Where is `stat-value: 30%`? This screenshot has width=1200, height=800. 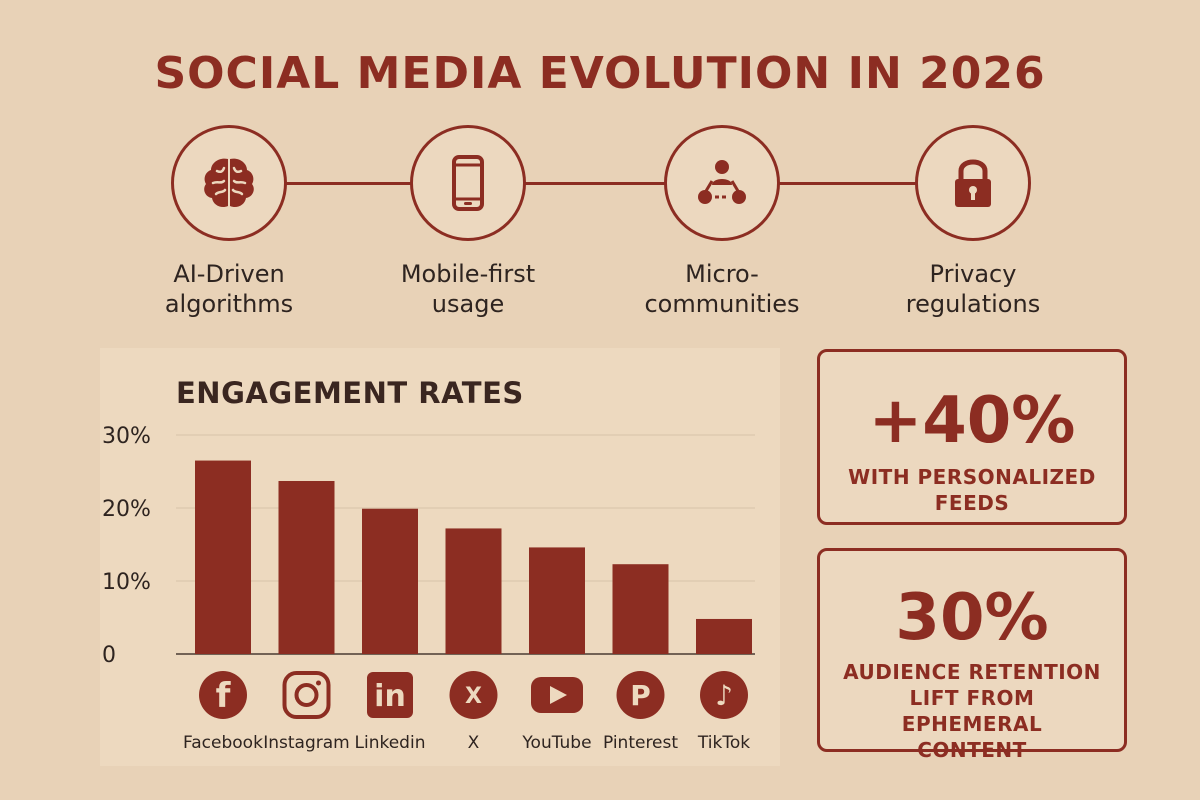
stat-value: 30% is located at coordinates (972, 618).